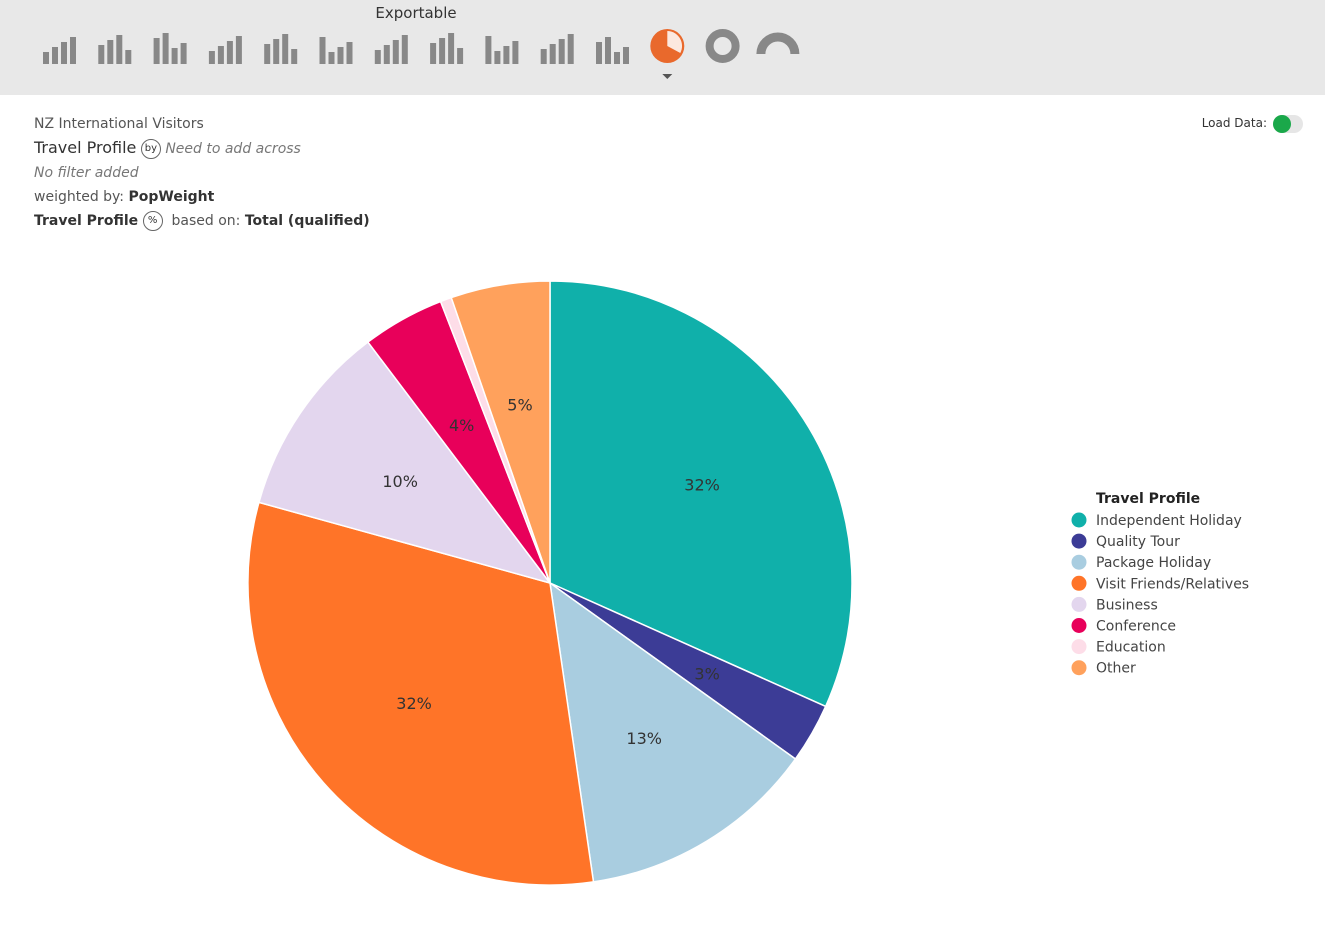 This screenshot has height=930, width=1325. Describe the element at coordinates (1136, 627) in the screenshot. I see `legend-label: Conference` at that location.